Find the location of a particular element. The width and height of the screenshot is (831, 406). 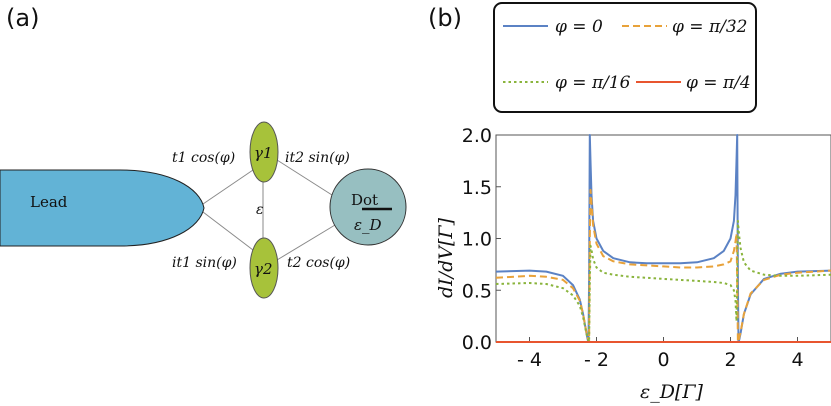

coupling-epsilon-label: ε is located at coordinates (260, 210).